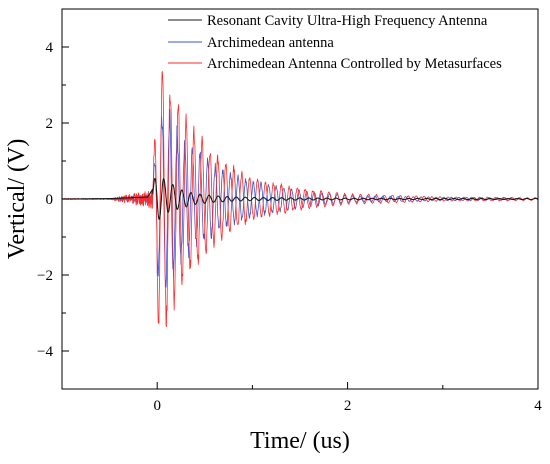 This screenshot has width=550, height=464. I want to click on legend-label-archimedean: Archimedean antenna, so click(270, 43).